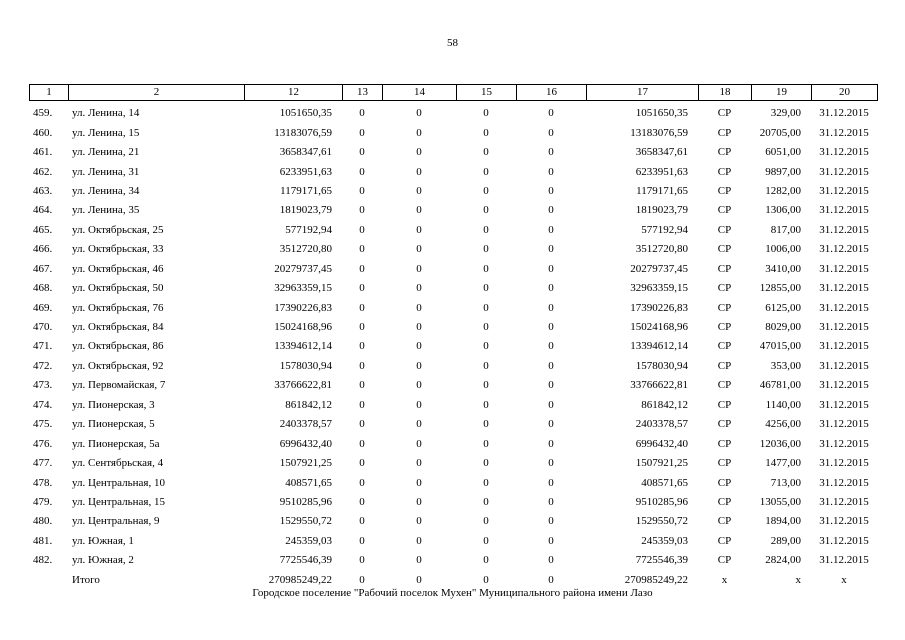 This screenshot has width=905, height=640. I want to click on value-col-19: 9897,00, so click(783, 171).